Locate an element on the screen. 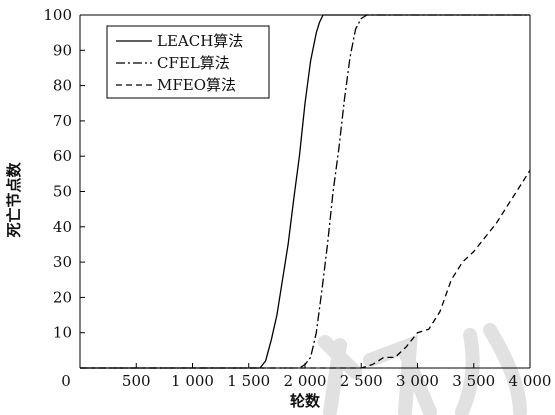 Image resolution: width=555 pixels, height=415 pixels. watermark is located at coordinates (422, 369).